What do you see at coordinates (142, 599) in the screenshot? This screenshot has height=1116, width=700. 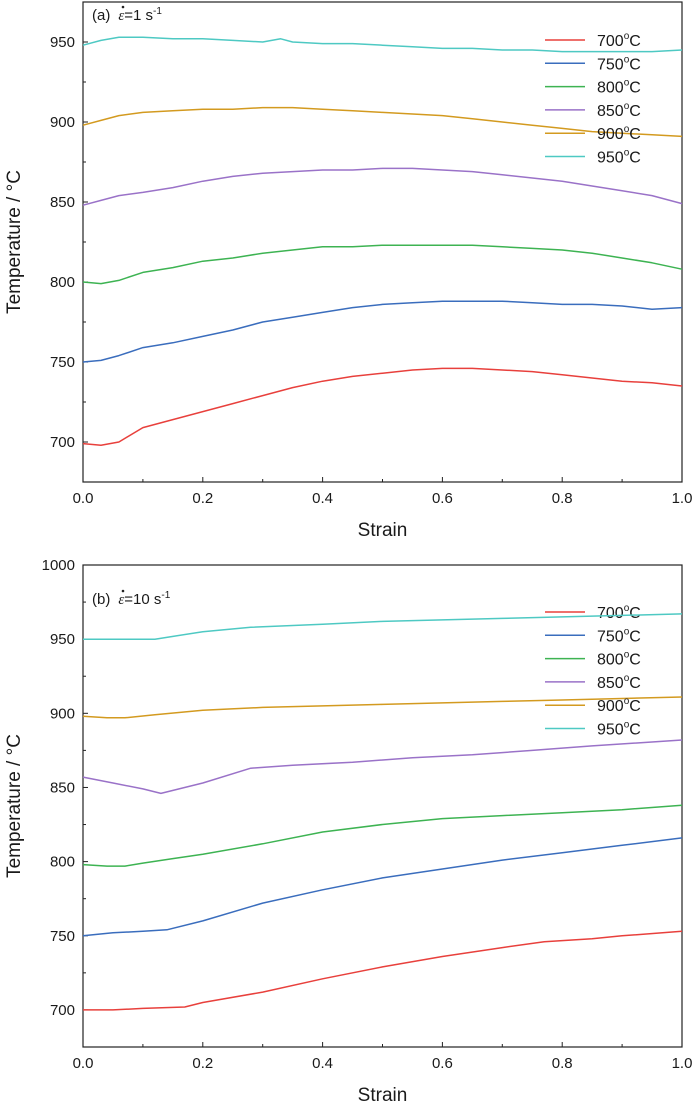 I see `strain-rate-value: =10 s` at bounding box center [142, 599].